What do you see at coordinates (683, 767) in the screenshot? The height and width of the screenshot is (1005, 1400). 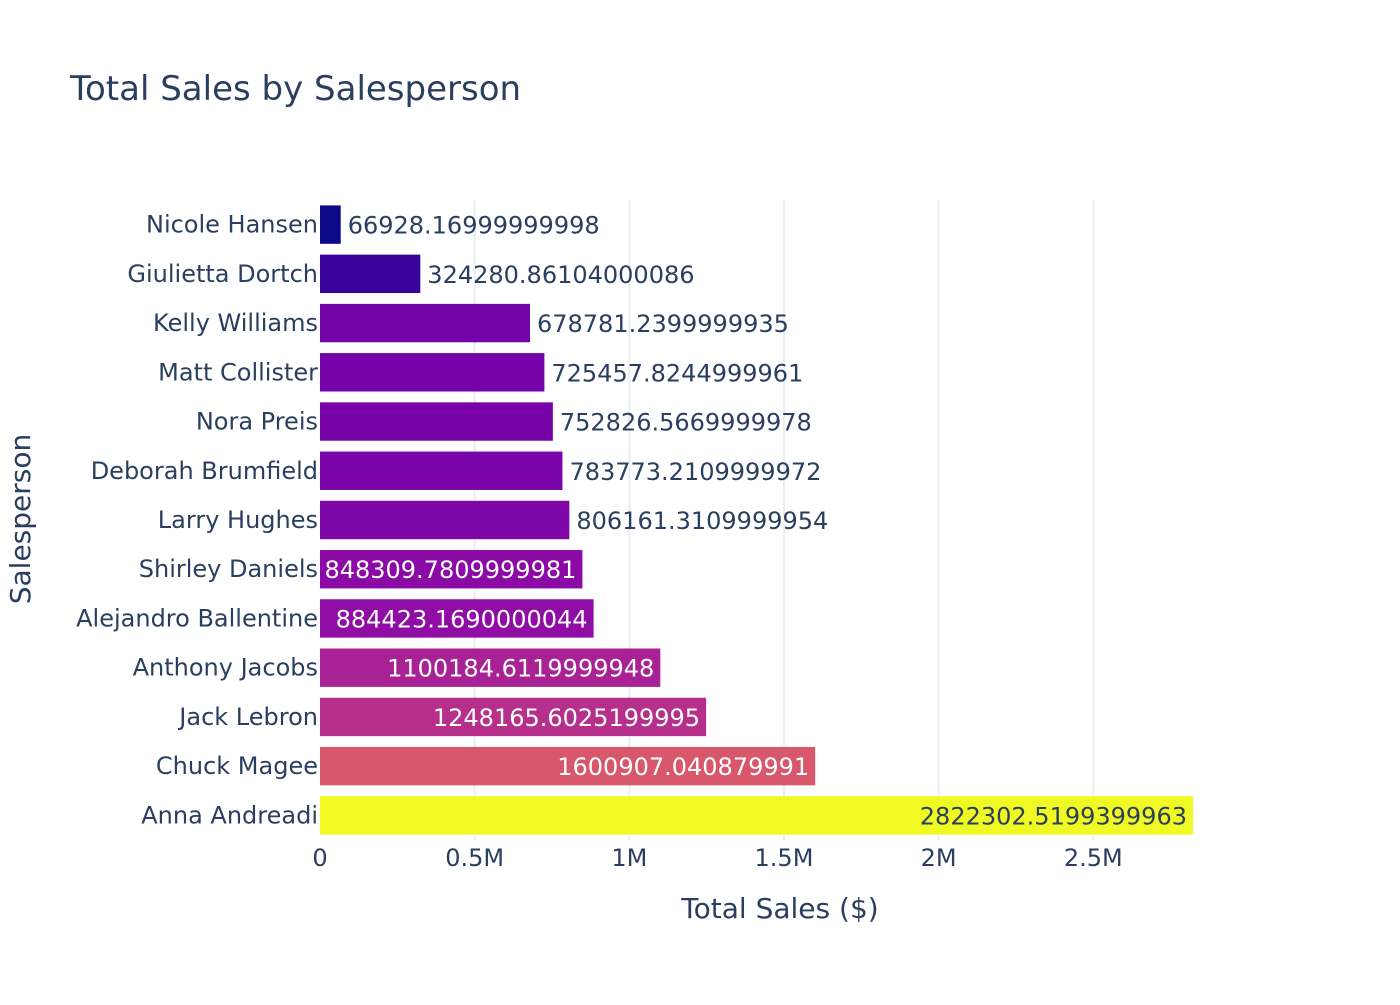 I see `bar-value-label: 1600907.040879991` at bounding box center [683, 767].